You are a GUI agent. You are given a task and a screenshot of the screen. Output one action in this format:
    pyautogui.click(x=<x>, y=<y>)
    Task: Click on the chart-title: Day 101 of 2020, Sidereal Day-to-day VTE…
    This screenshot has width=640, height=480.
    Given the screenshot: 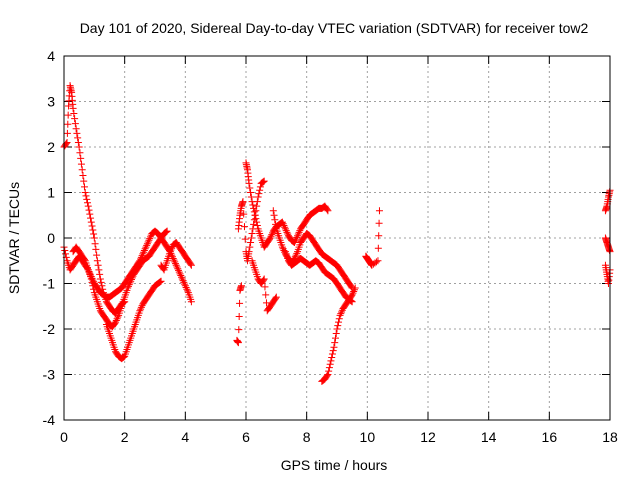 What is the action you would take?
    pyautogui.click(x=334, y=28)
    